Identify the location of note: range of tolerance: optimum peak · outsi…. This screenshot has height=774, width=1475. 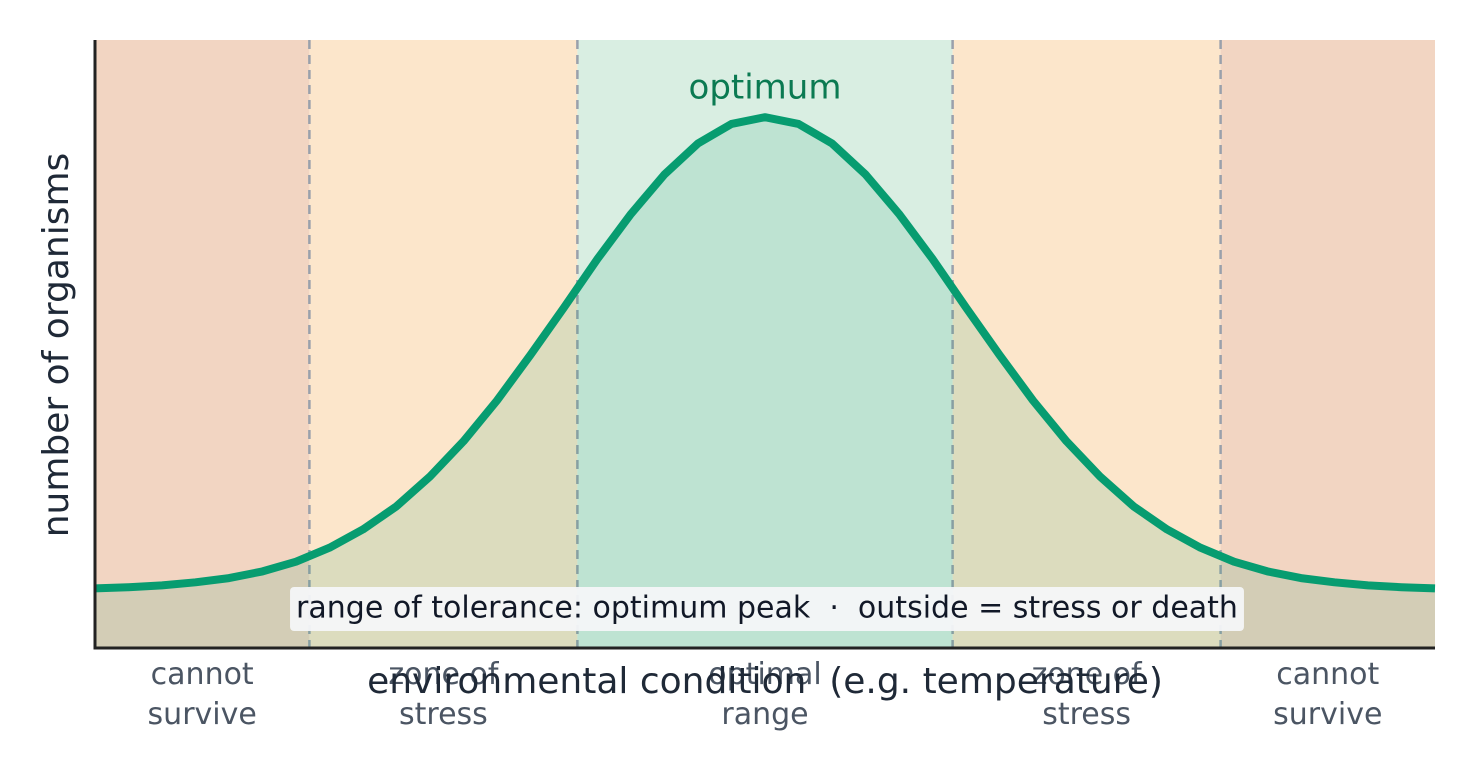
(767, 608).